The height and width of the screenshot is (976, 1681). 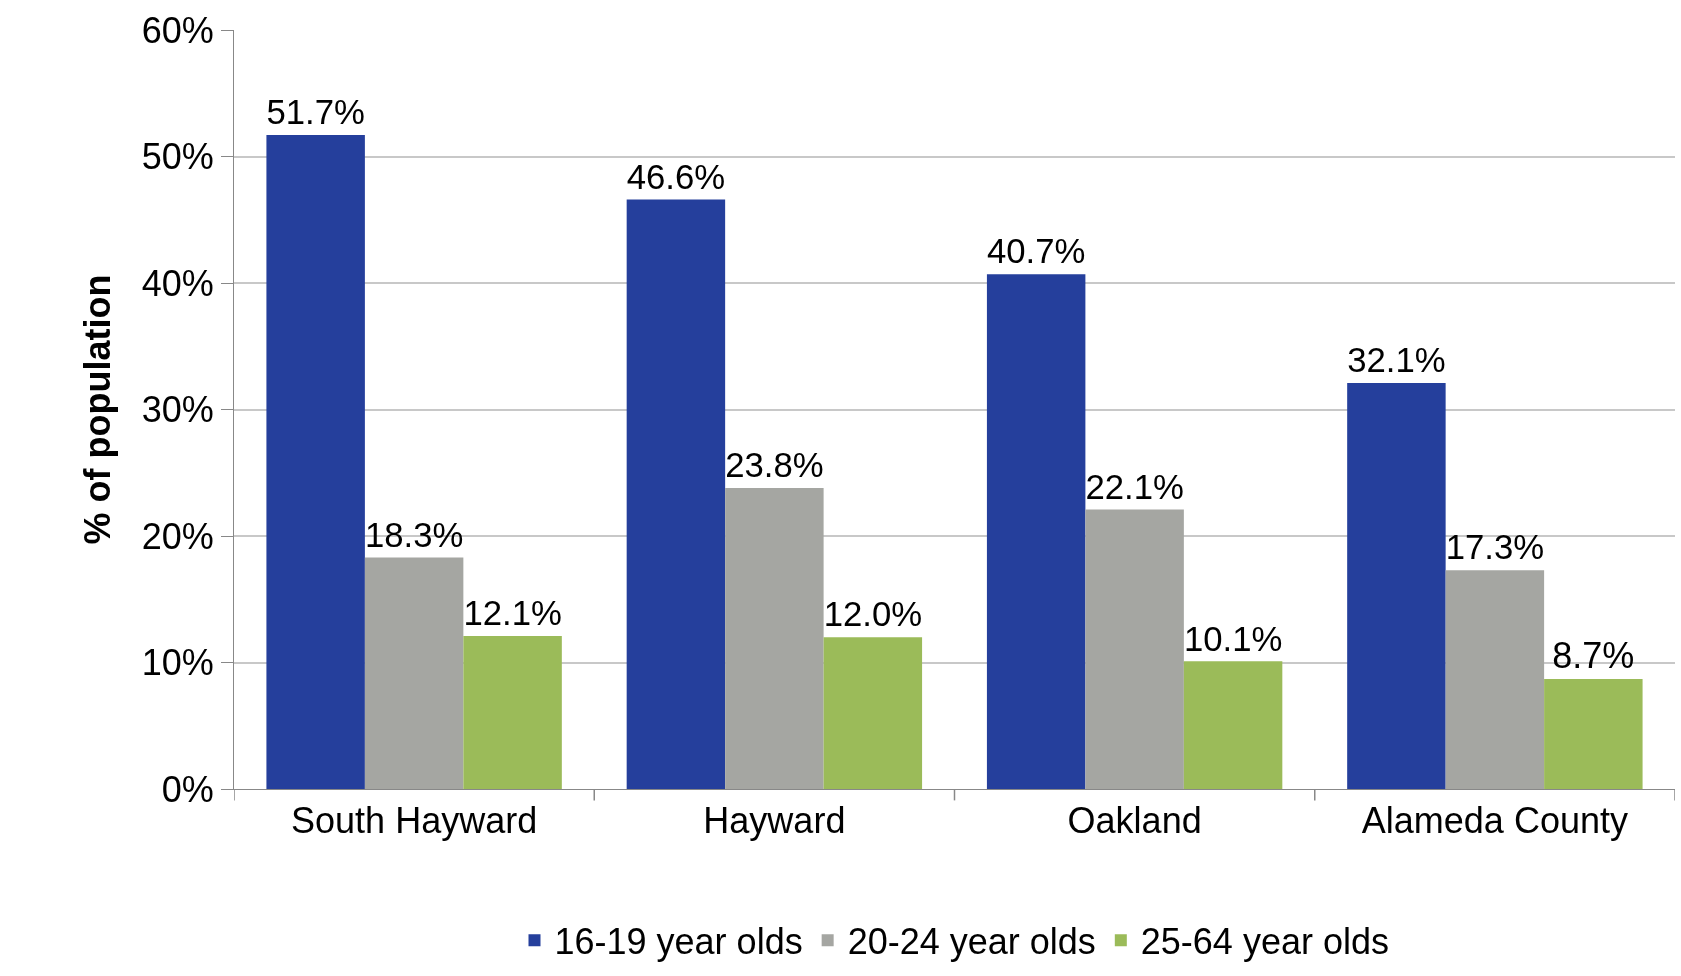 I want to click on data-label: 10.1%, so click(x=1233, y=638).